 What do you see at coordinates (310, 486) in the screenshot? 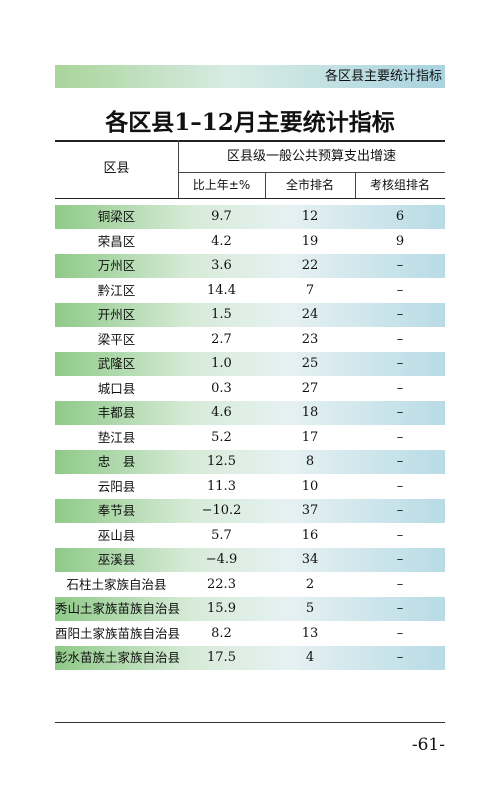
I see `cell: 10` at bounding box center [310, 486].